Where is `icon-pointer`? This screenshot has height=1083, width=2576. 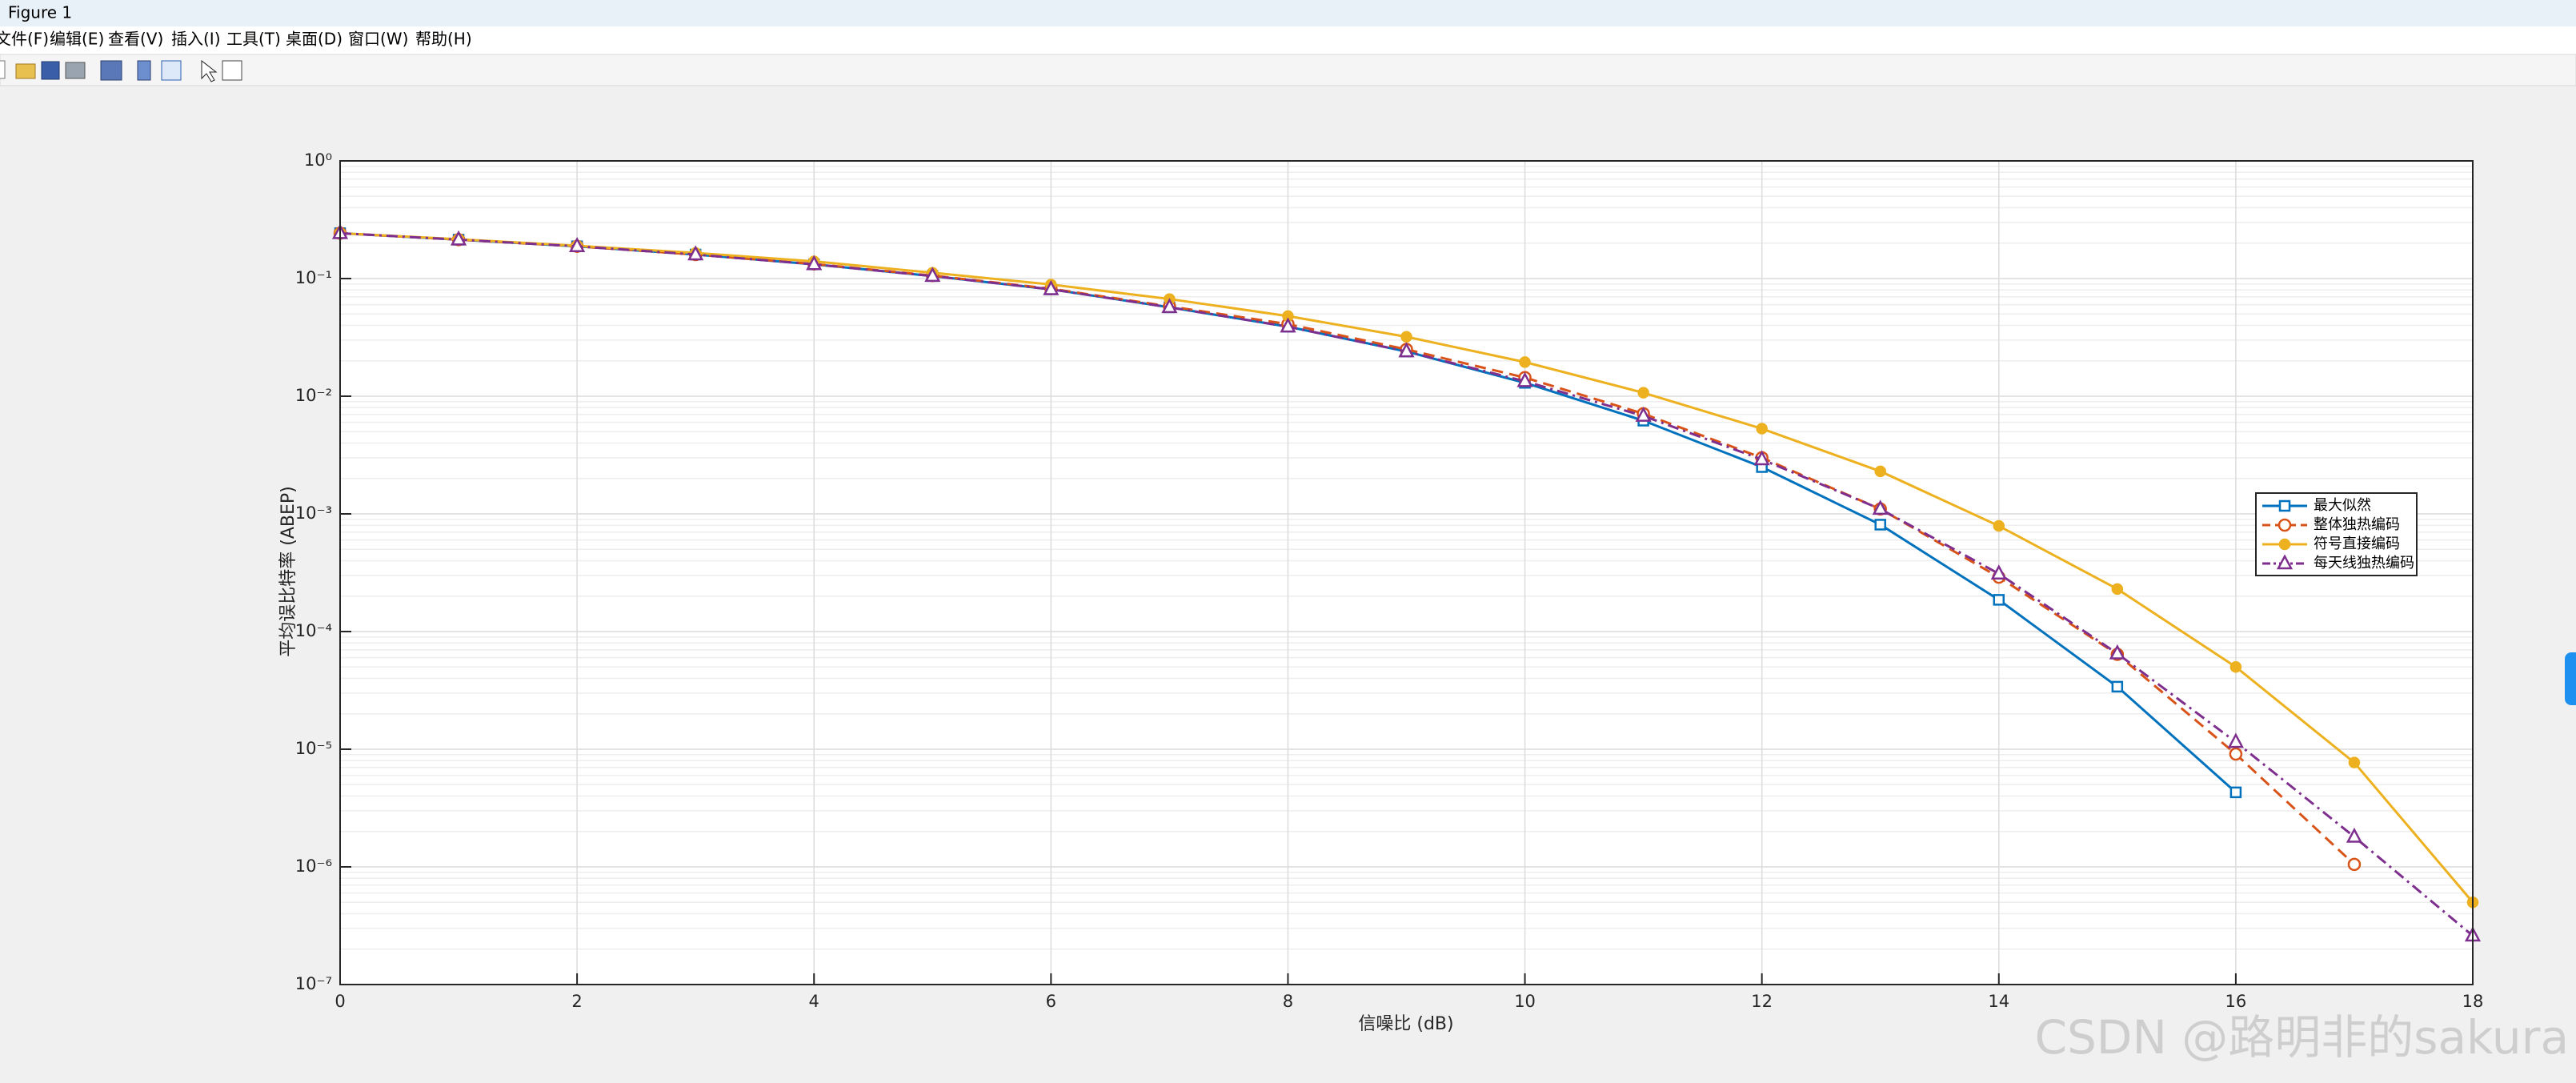 icon-pointer is located at coordinates (209, 70).